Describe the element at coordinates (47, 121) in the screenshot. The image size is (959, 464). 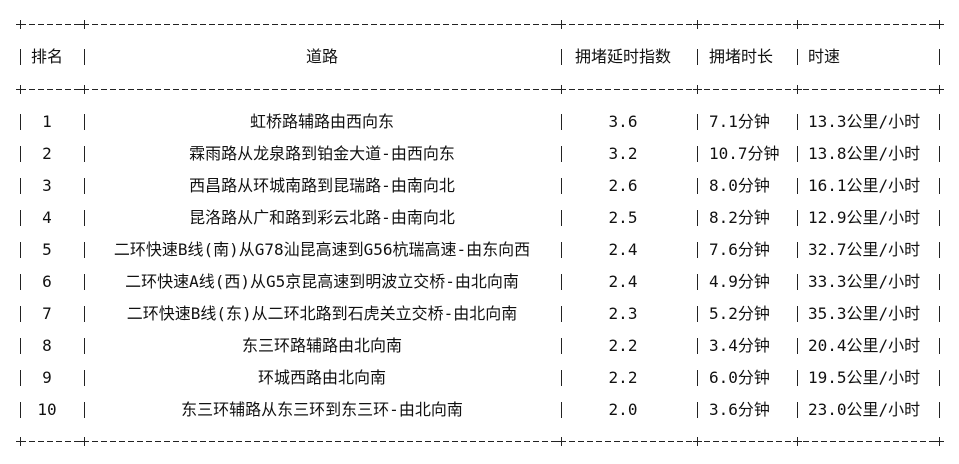
I see `row-cell-rank: 1` at that location.